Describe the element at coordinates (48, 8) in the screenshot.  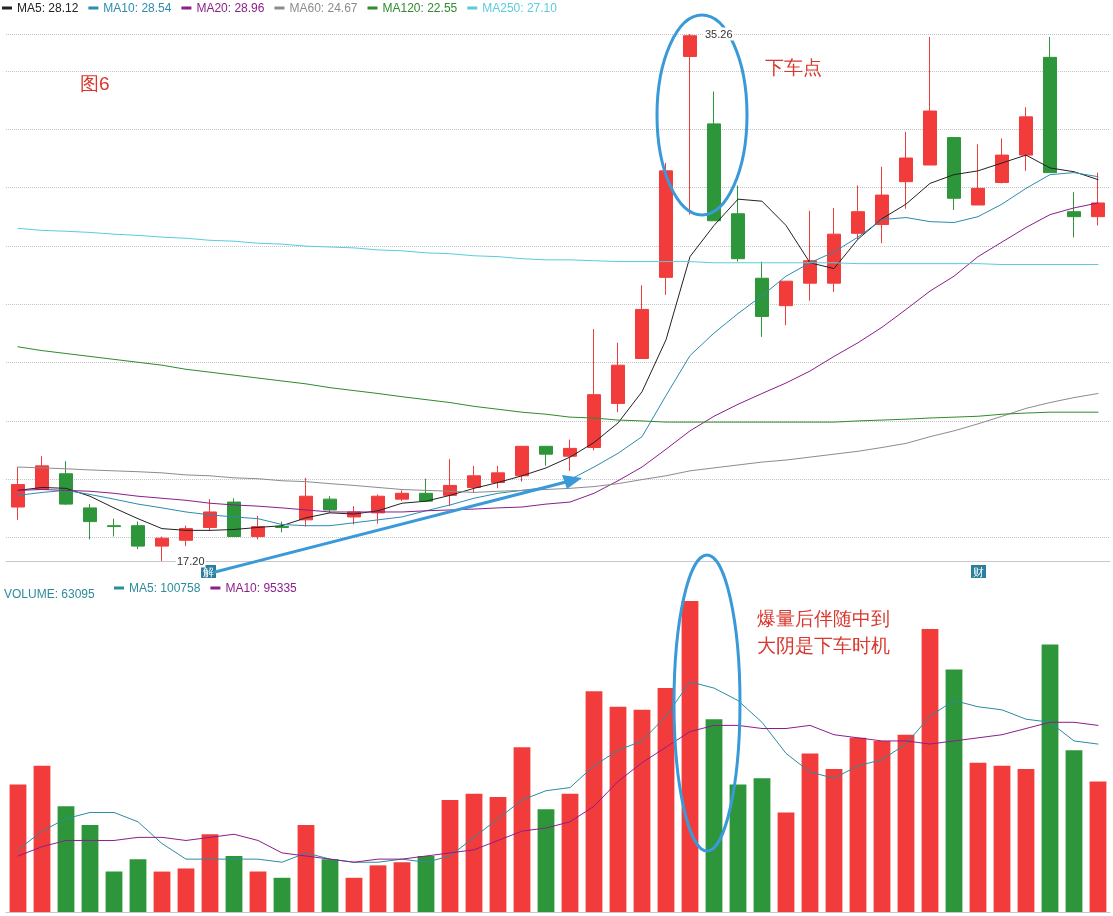
I see `legend-label: MA5: 28.12` at that location.